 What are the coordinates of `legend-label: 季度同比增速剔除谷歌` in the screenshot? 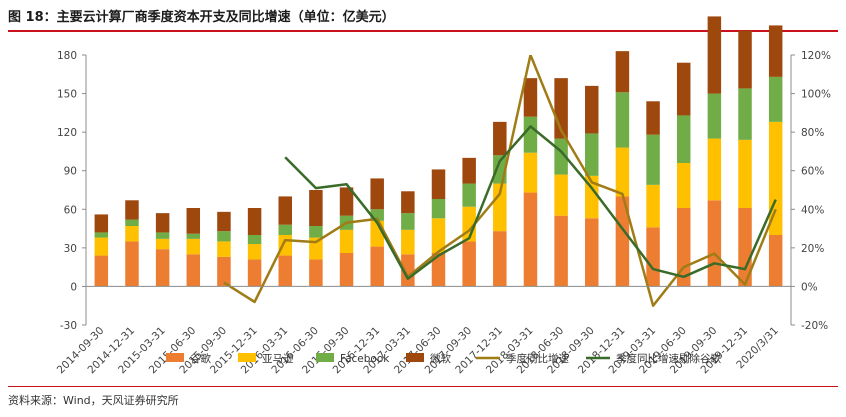 It's located at (668, 358).